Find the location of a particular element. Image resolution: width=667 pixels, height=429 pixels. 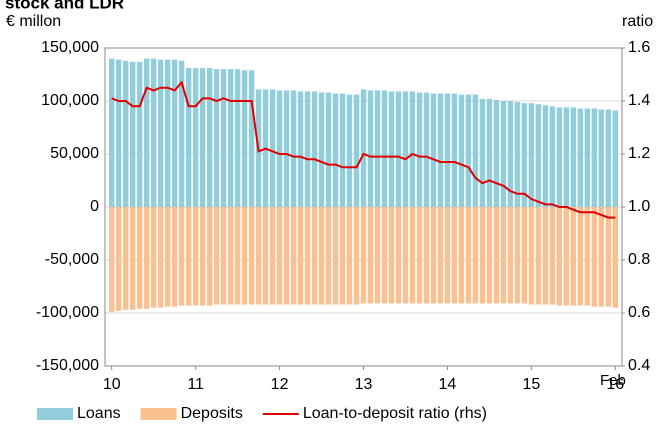

y2-tick-label: 1.4 is located at coordinates (639, 100).